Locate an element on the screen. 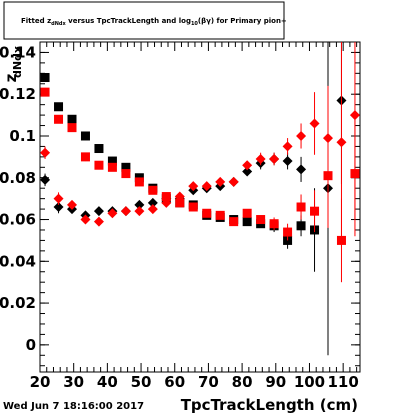 The image size is (400, 414). y-tick-label: 0.14 is located at coordinates (18, 52).